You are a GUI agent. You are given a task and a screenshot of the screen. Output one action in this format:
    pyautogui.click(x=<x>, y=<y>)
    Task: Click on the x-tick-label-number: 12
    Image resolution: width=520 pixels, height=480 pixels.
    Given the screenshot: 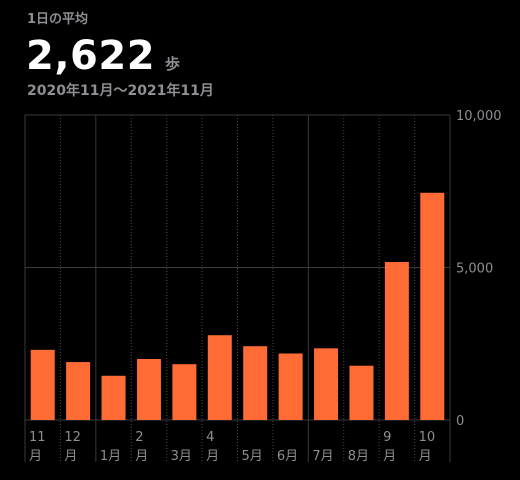 What is the action you would take?
    pyautogui.click(x=72, y=437)
    